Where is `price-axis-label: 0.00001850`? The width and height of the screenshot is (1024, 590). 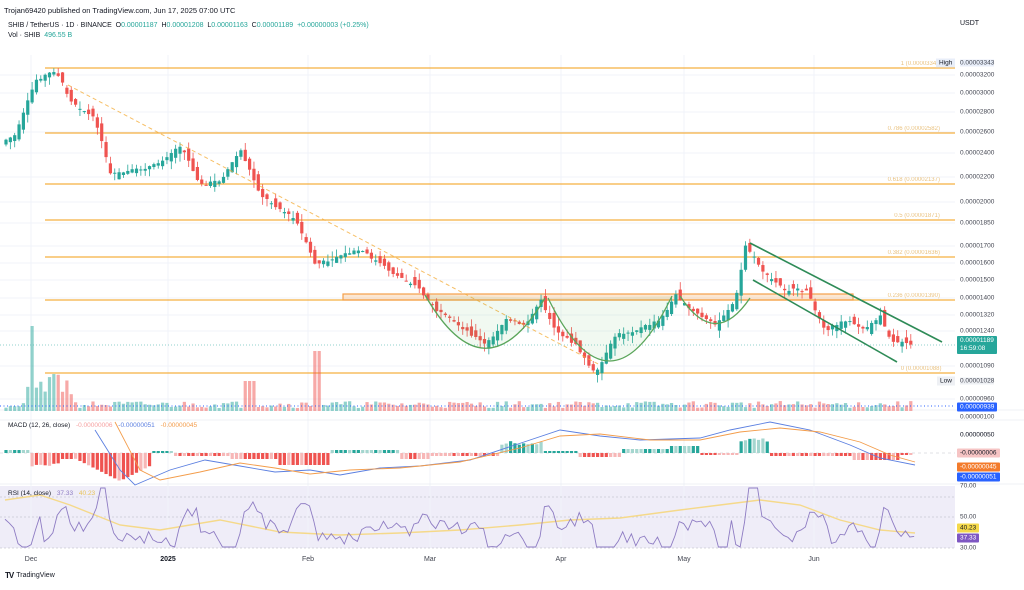
price-axis-label: 0.00001850 is located at coordinates (977, 223).